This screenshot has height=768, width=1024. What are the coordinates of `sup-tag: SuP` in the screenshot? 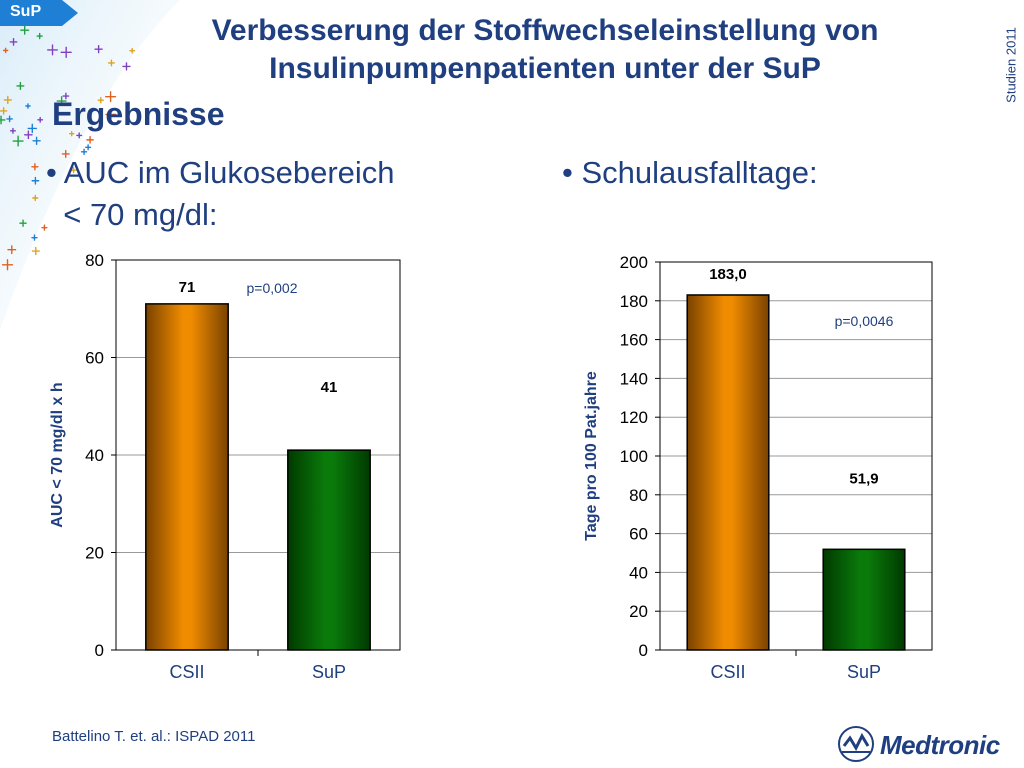 It's located at (39, 13).